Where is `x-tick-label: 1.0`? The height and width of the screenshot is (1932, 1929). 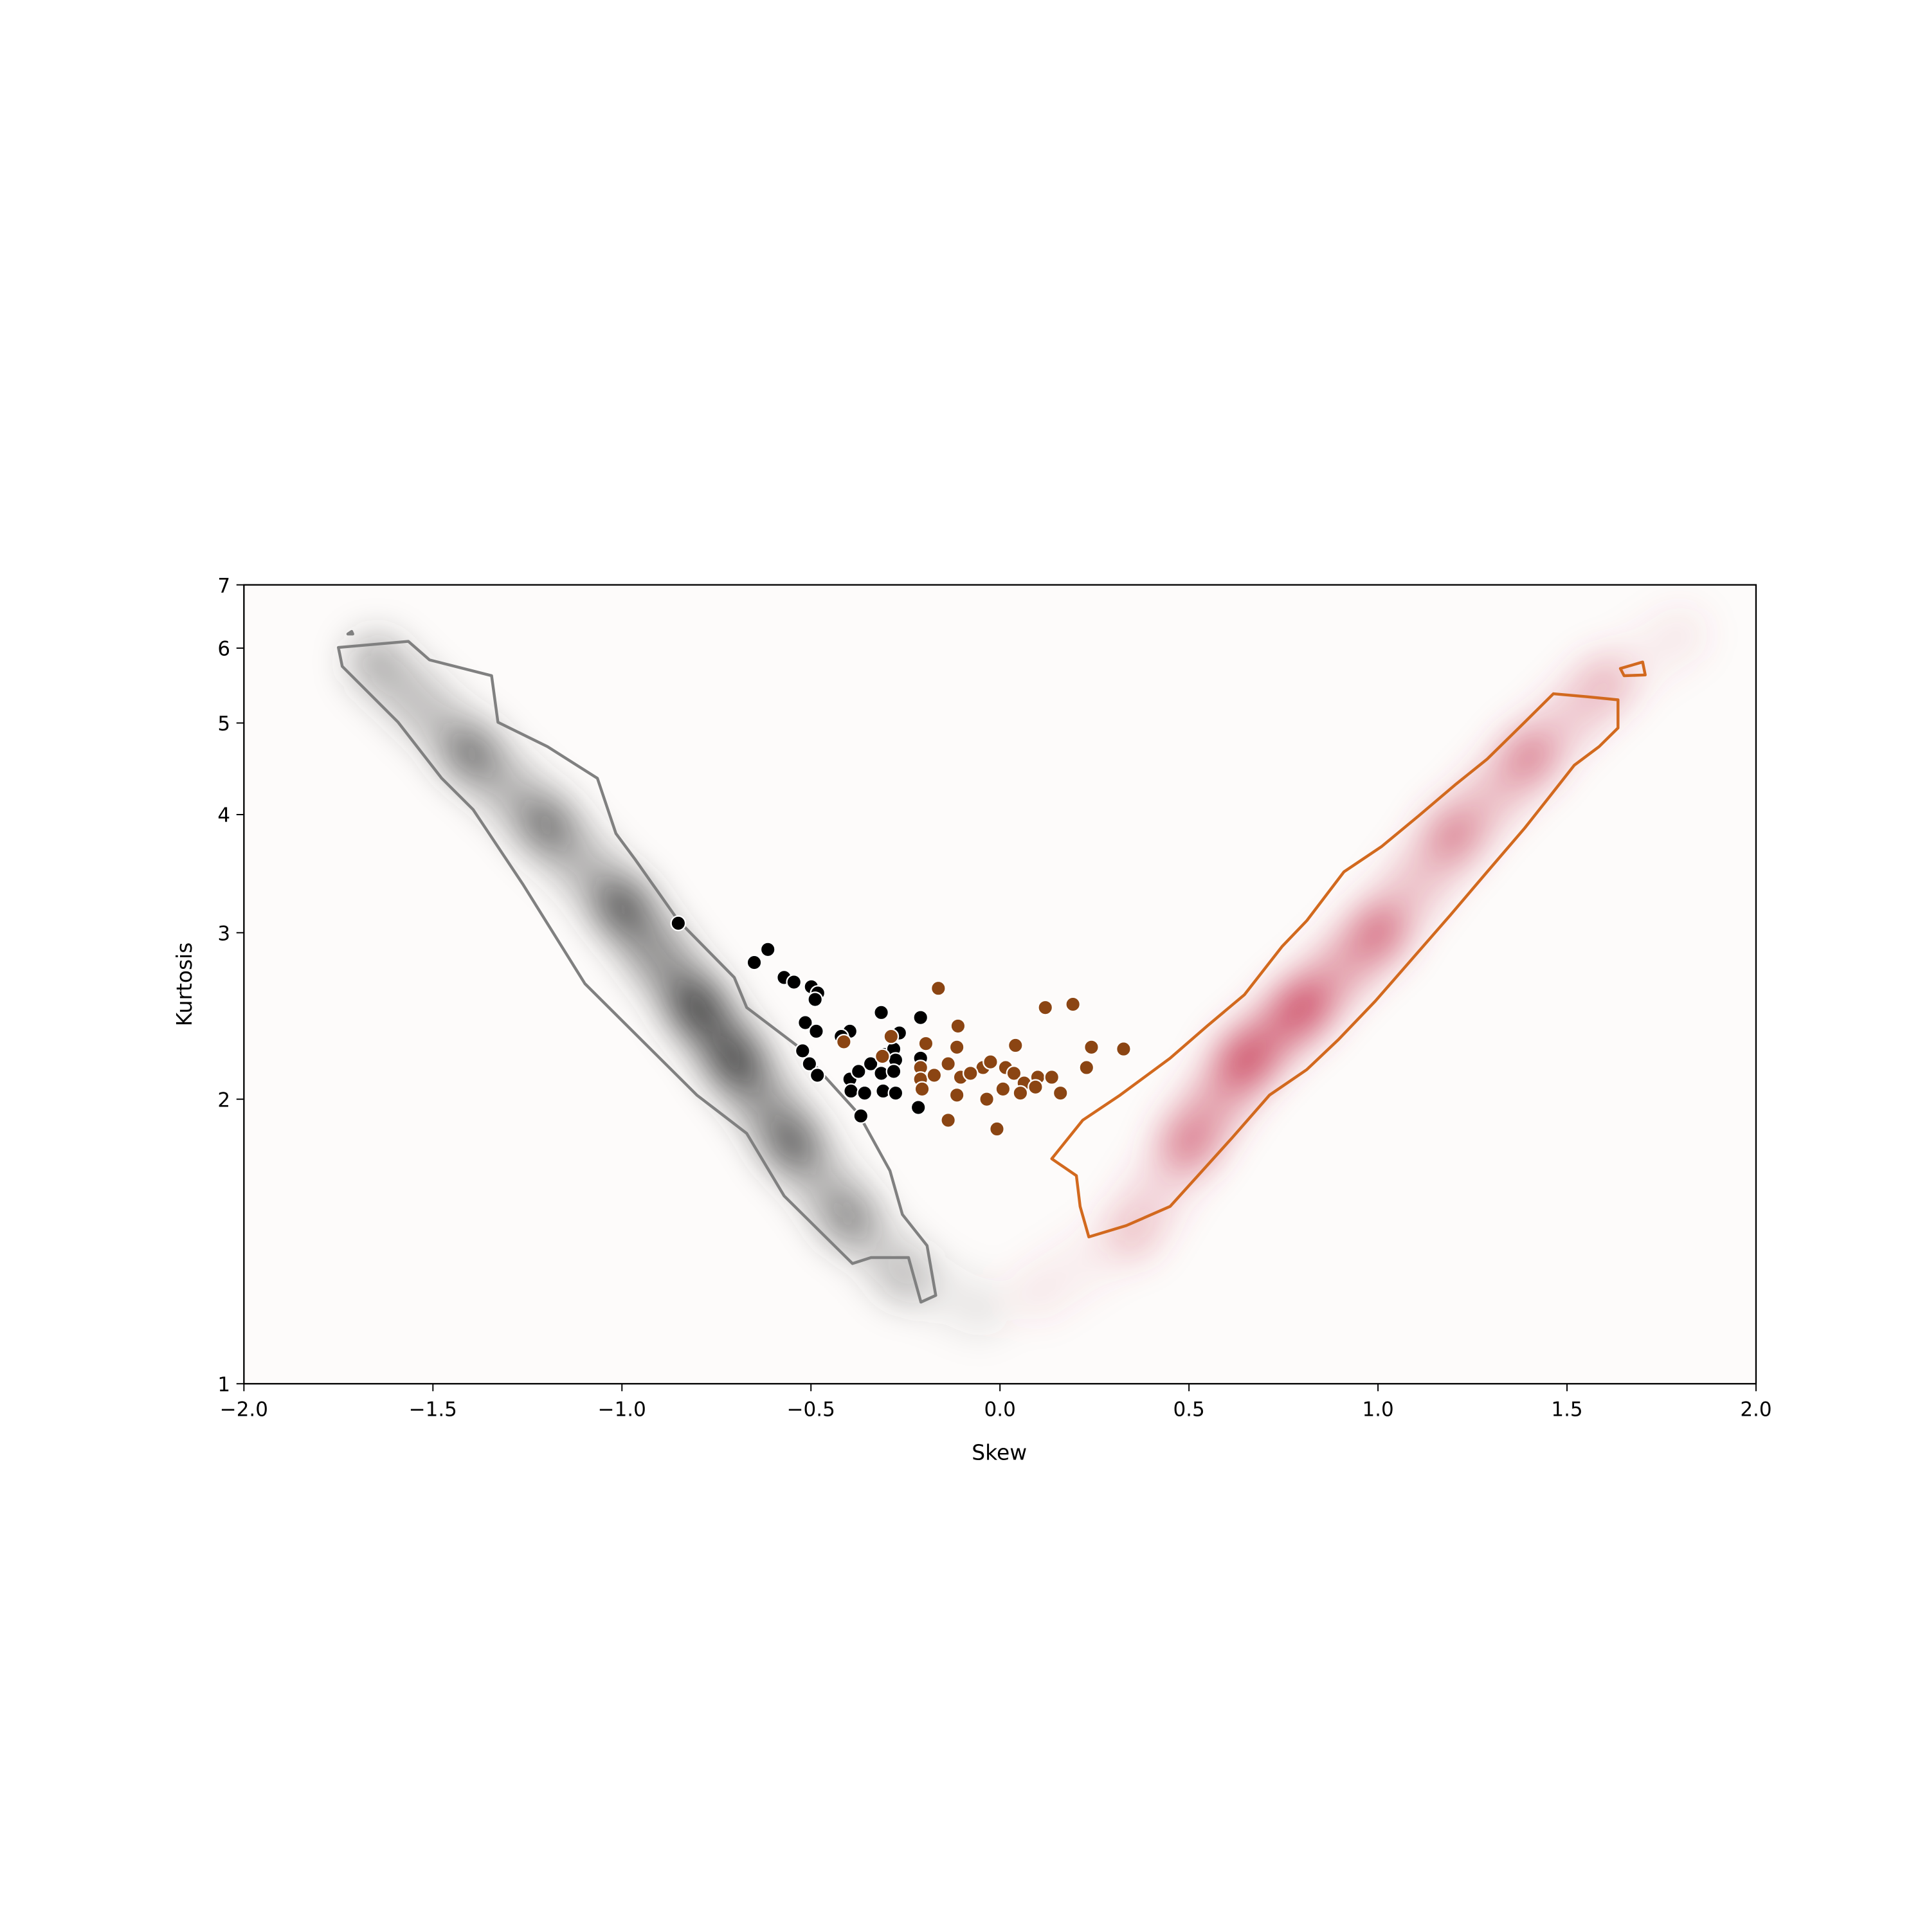
x-tick-label: 1.0 is located at coordinates (1377, 1410).